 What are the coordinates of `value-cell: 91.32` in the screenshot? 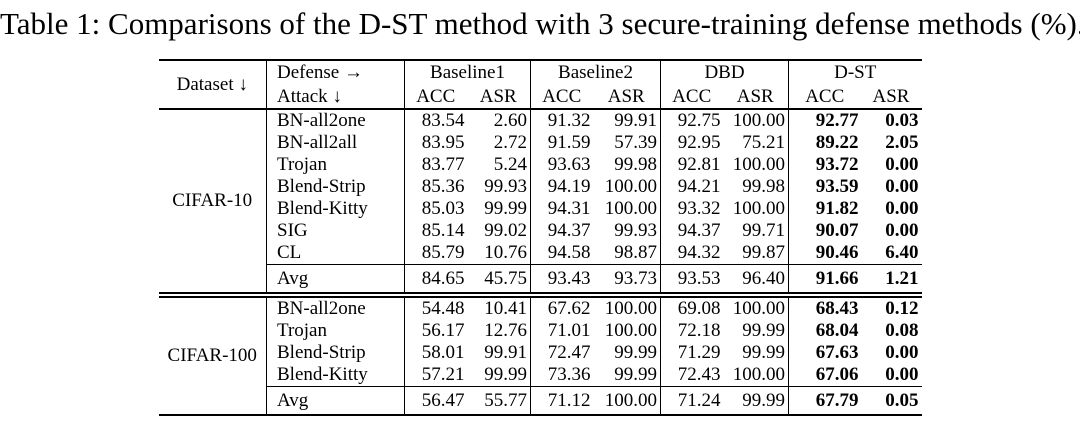 It's located at (561, 120).